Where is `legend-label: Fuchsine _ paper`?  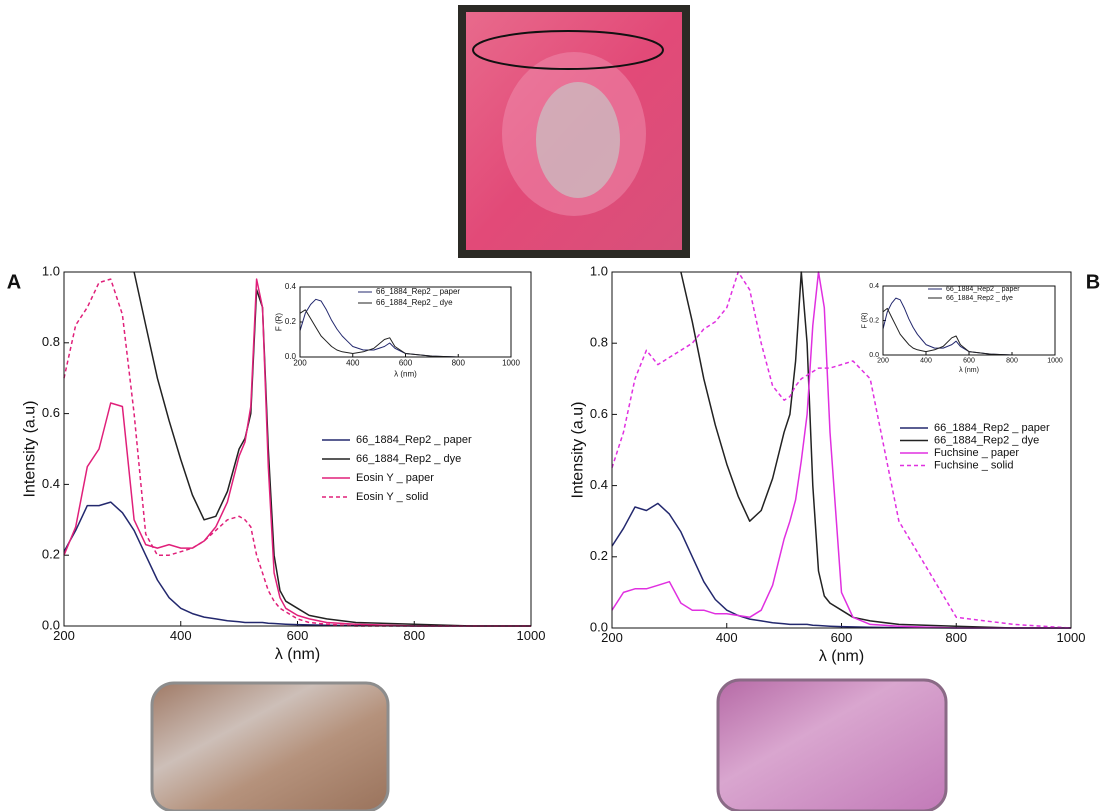 legend-label: Fuchsine _ paper is located at coordinates (976, 453).